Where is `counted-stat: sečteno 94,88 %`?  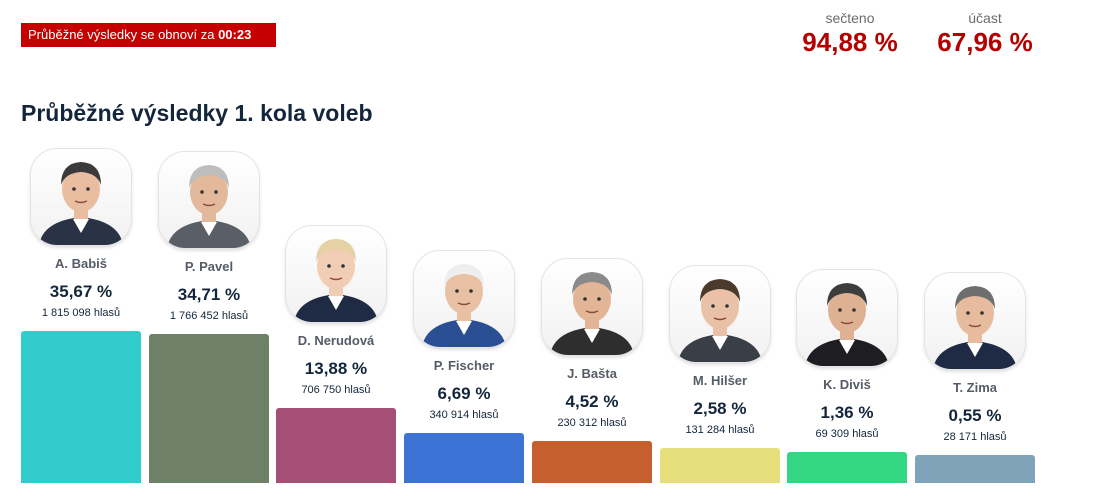
counted-stat: sečteno 94,88 % is located at coordinates (850, 33).